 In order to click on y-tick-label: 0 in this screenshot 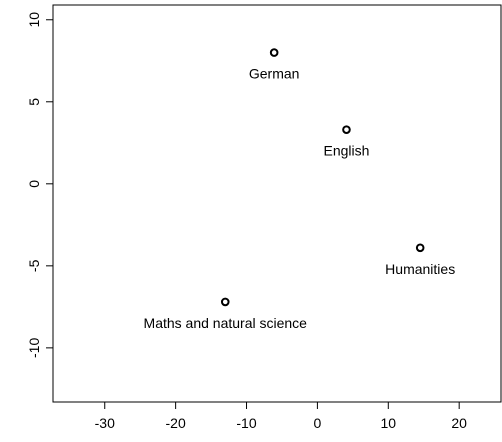, I will do `click(34, 184)`.